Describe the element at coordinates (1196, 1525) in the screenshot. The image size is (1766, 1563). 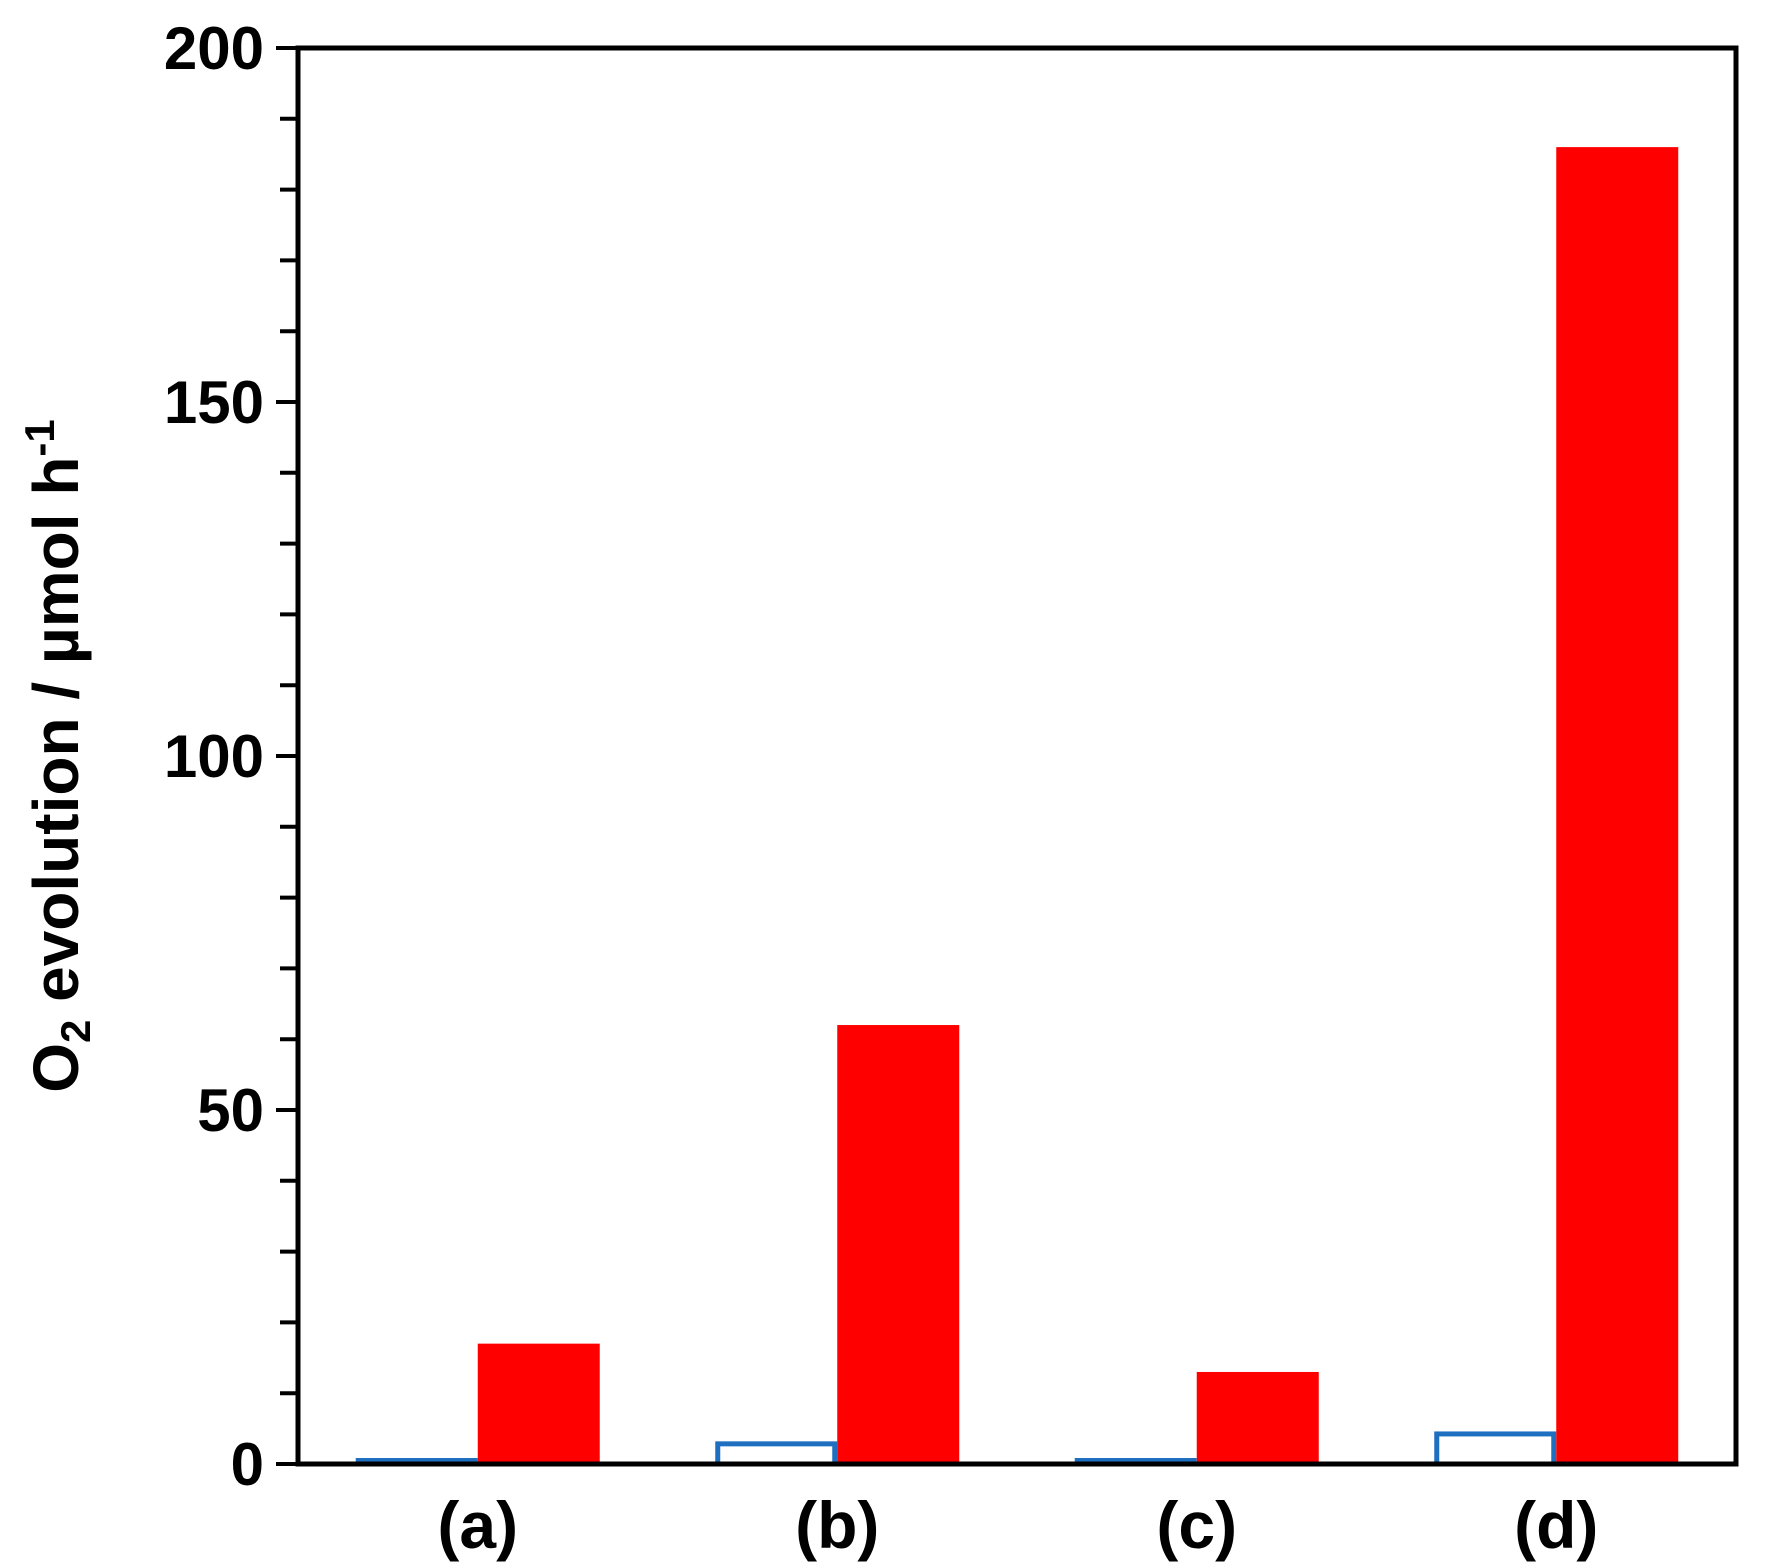
I see `x-category-label: (c)` at that location.